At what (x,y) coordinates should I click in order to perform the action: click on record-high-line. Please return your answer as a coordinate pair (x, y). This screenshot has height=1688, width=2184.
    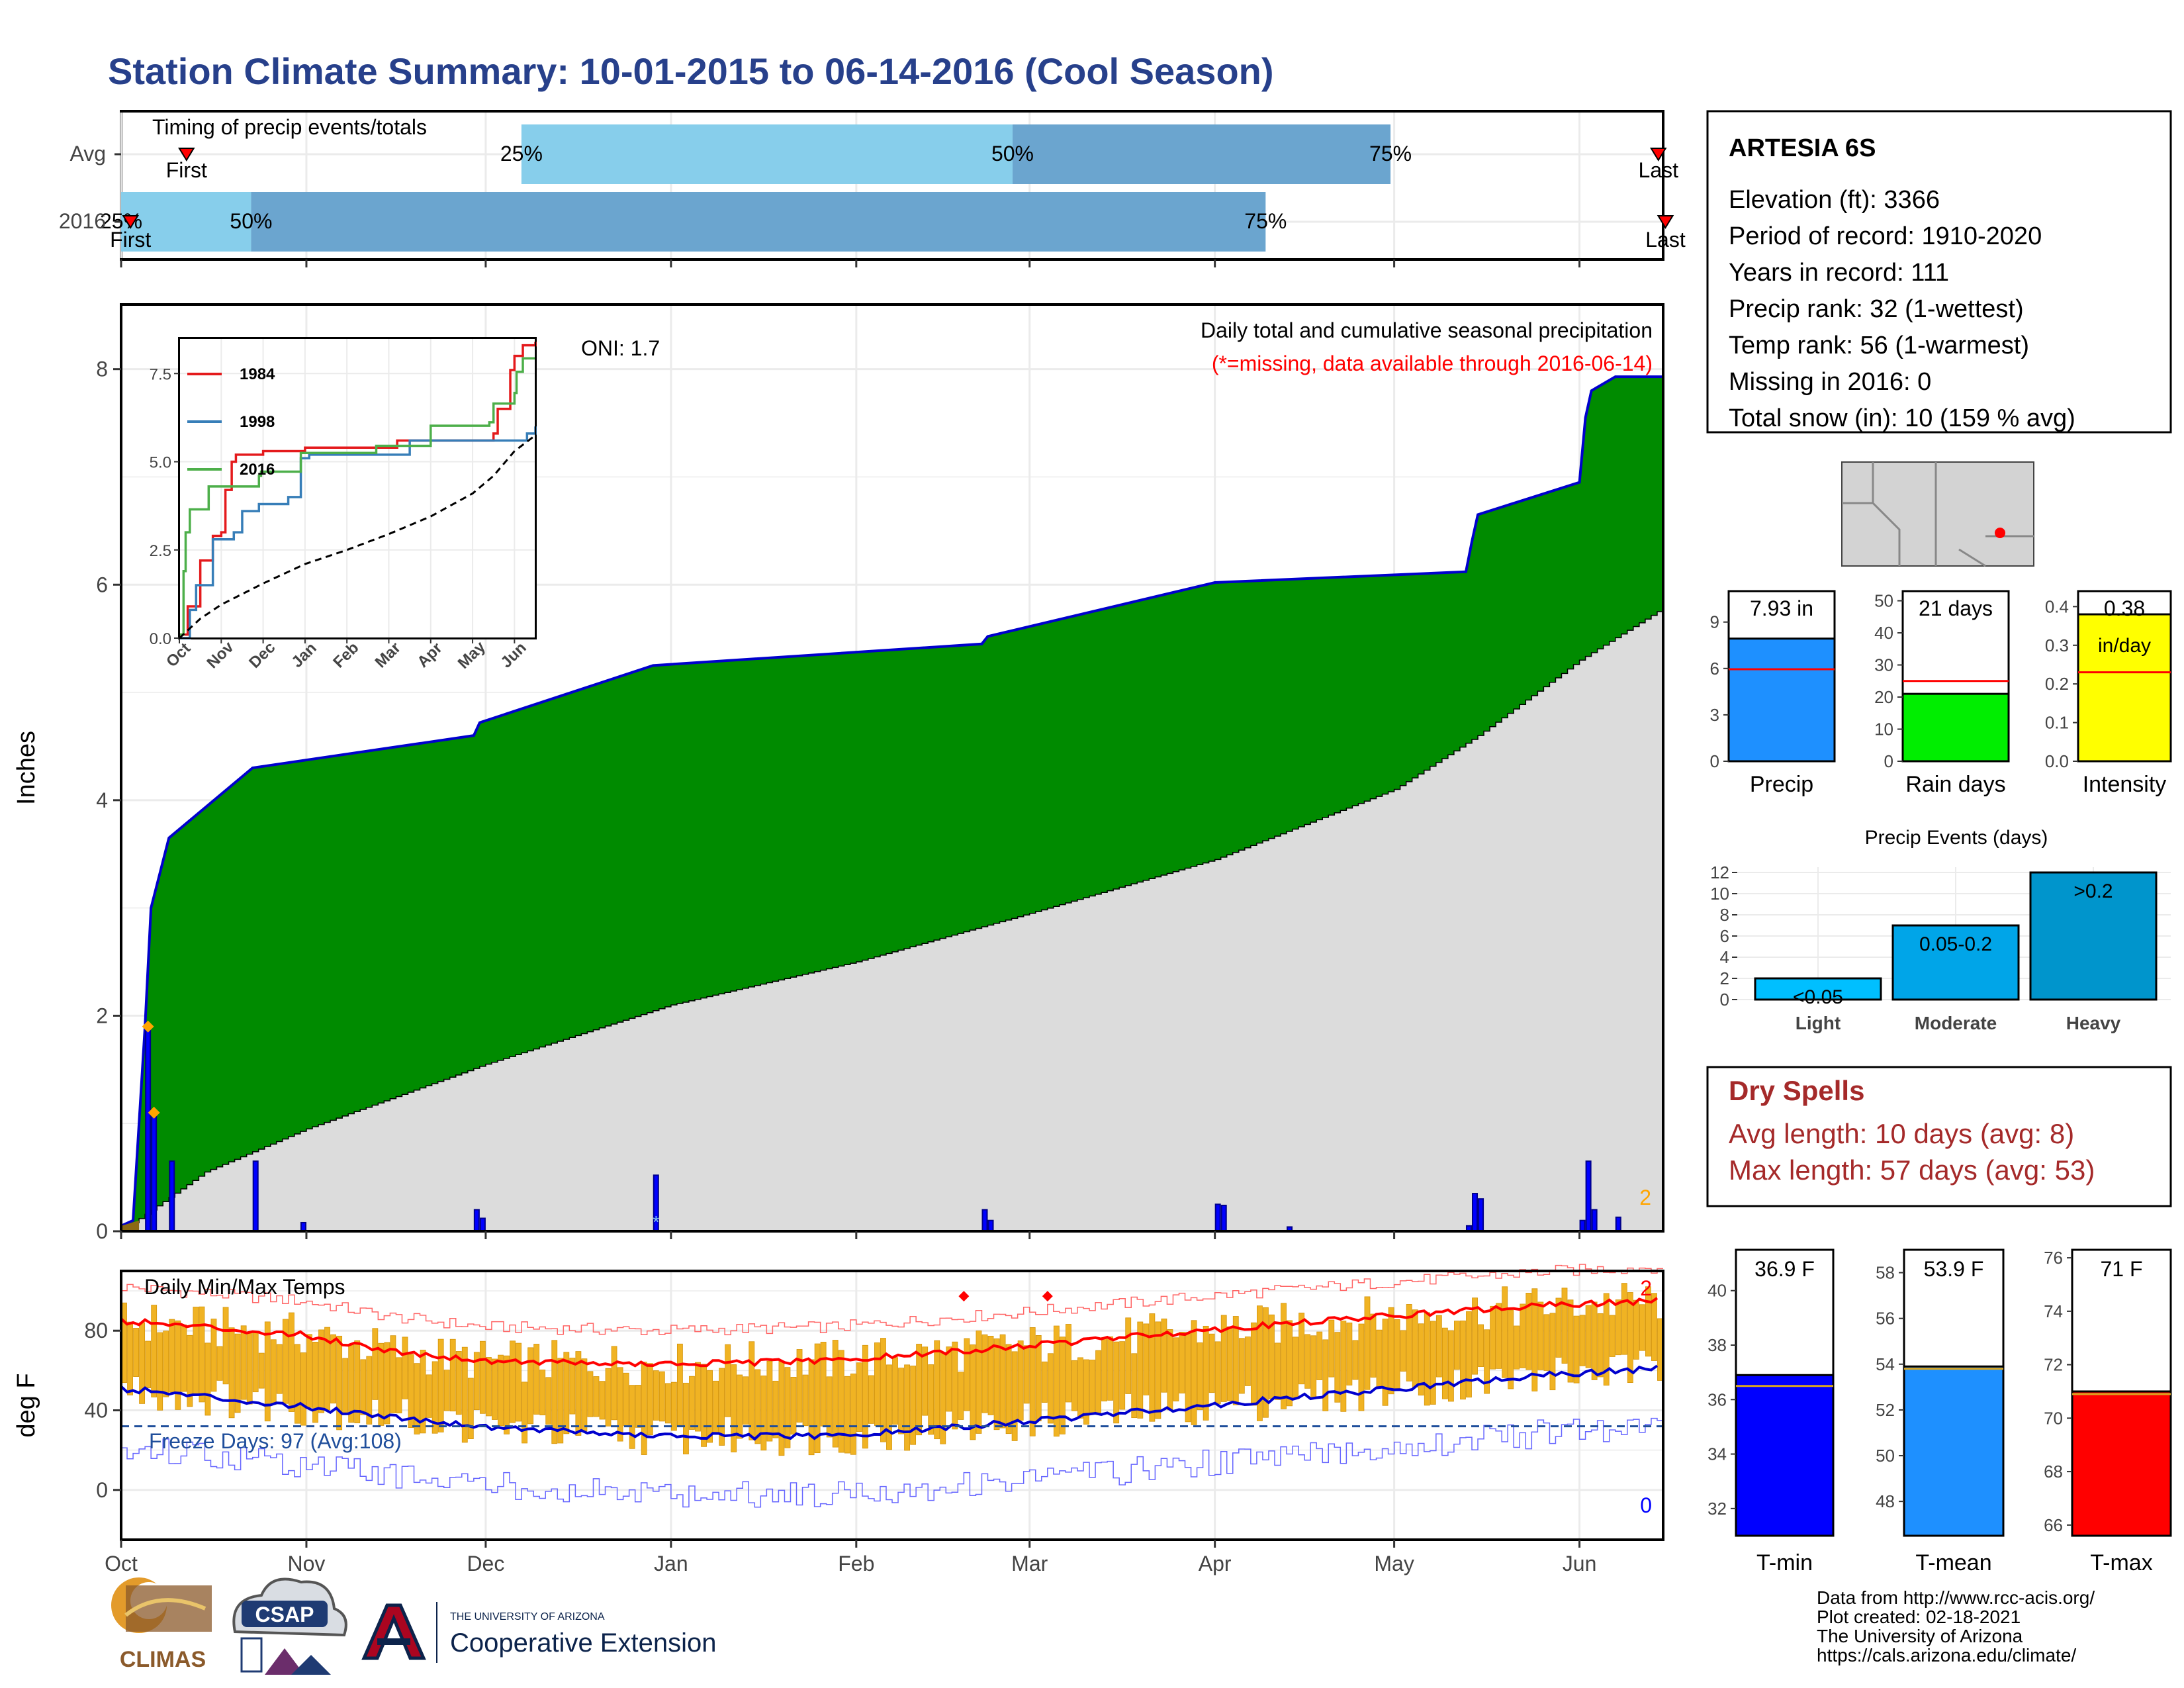
    Looking at the image, I should click on (892, 1300).